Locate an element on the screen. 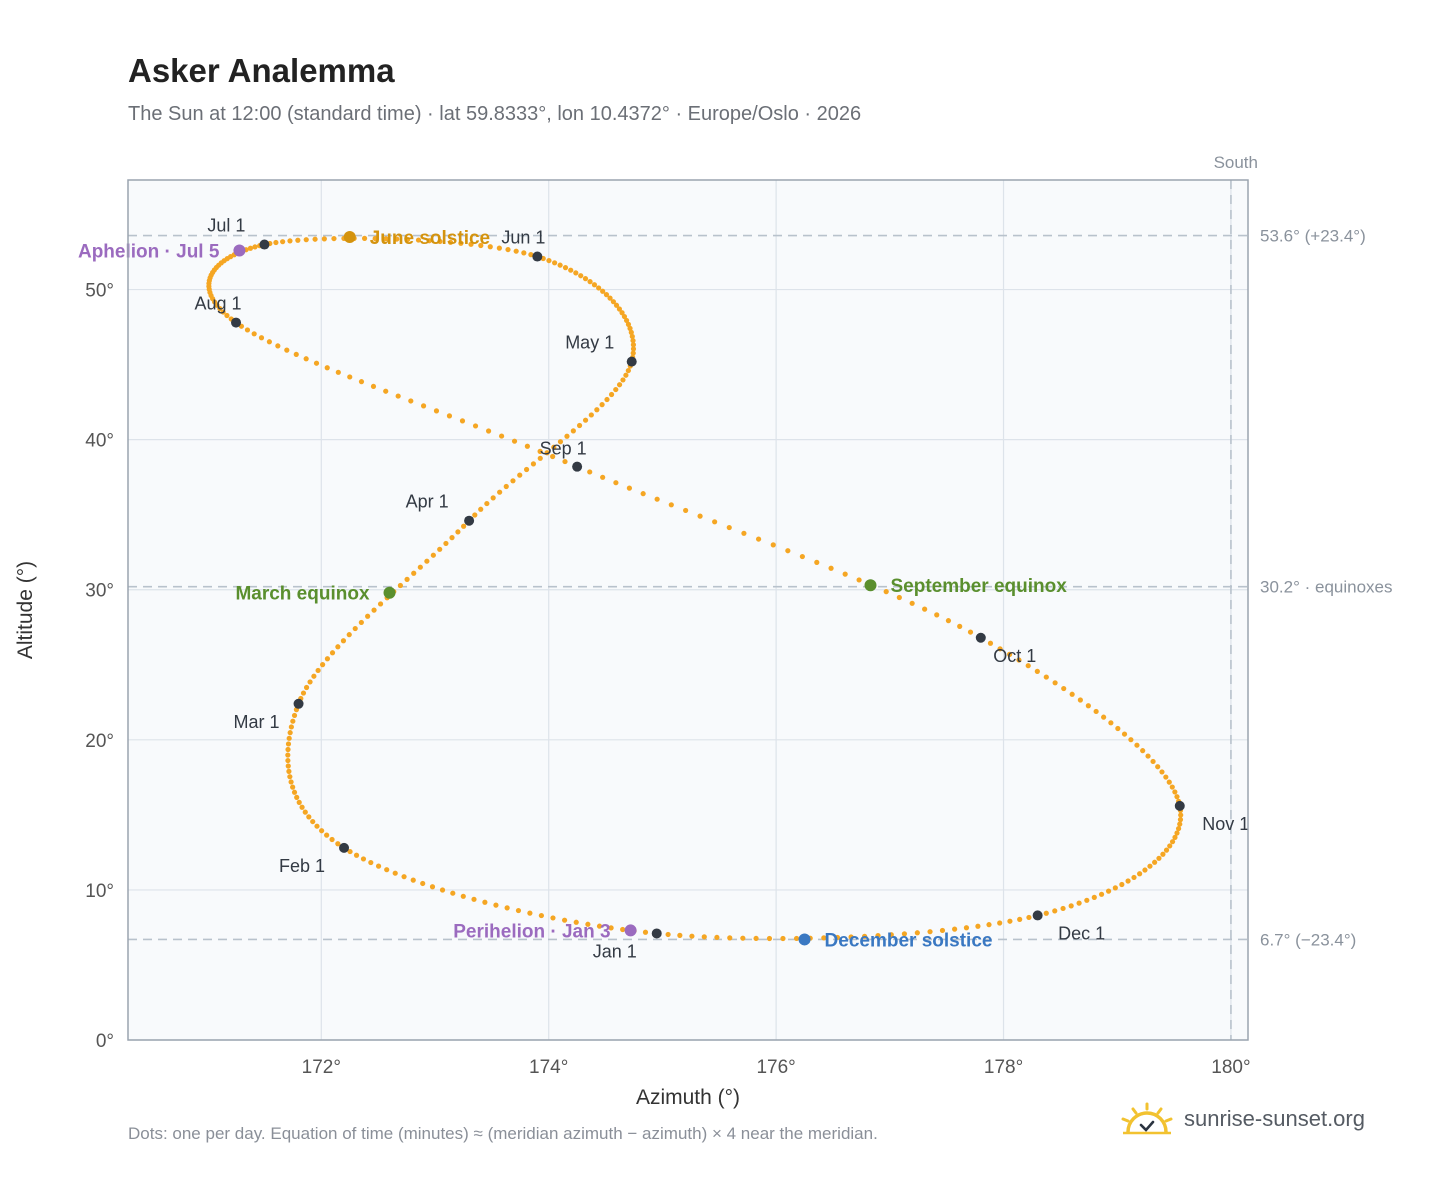 This screenshot has width=1448, height=1188. reference-line-label: 53.6° (+23.4°) is located at coordinates (1313, 236).